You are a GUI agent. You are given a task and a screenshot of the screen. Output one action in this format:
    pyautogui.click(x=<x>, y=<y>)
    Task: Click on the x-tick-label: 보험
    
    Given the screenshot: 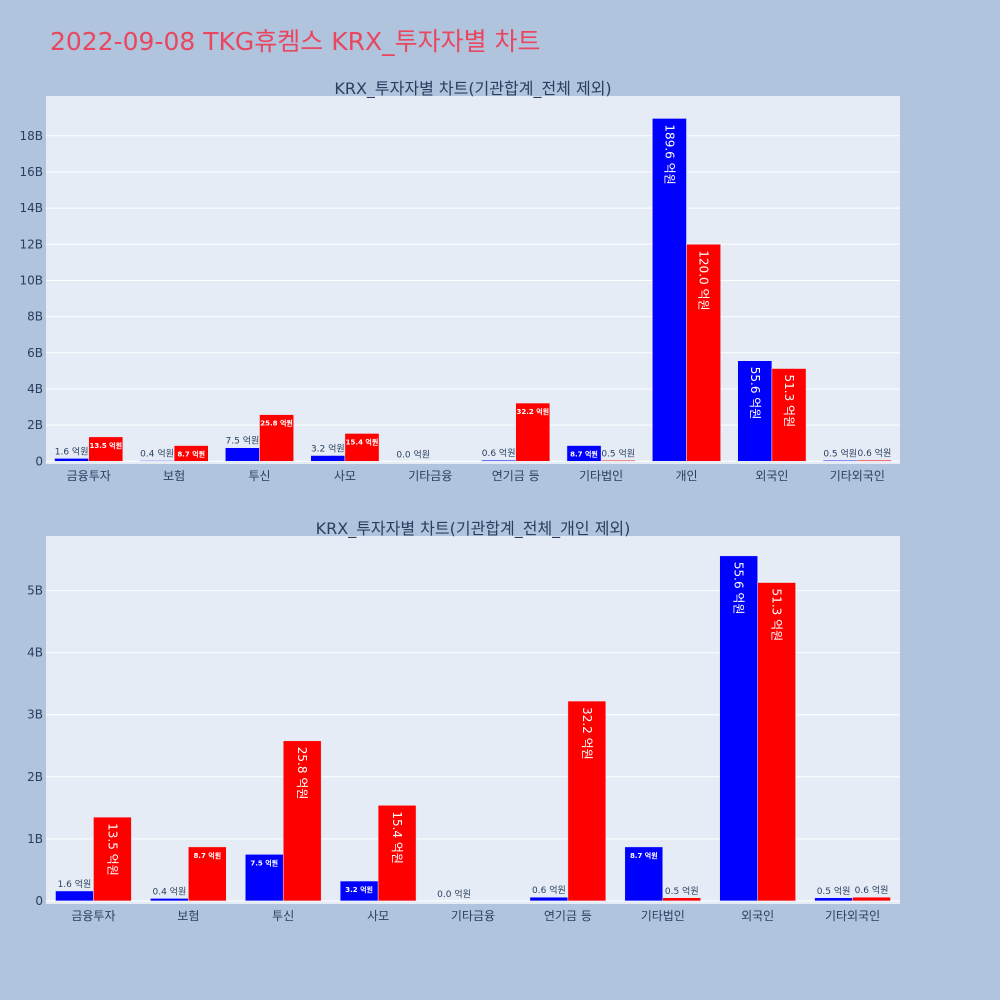 What is the action you would take?
    pyautogui.click(x=188, y=916)
    